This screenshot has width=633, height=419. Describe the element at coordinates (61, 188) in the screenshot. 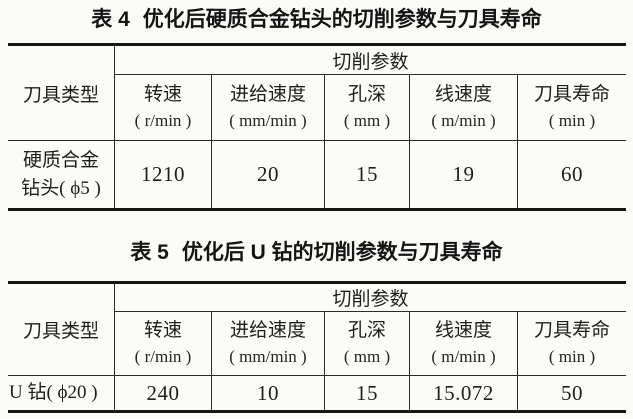

I see `tool-name-line: 钻头( ϕ5 )` at that location.